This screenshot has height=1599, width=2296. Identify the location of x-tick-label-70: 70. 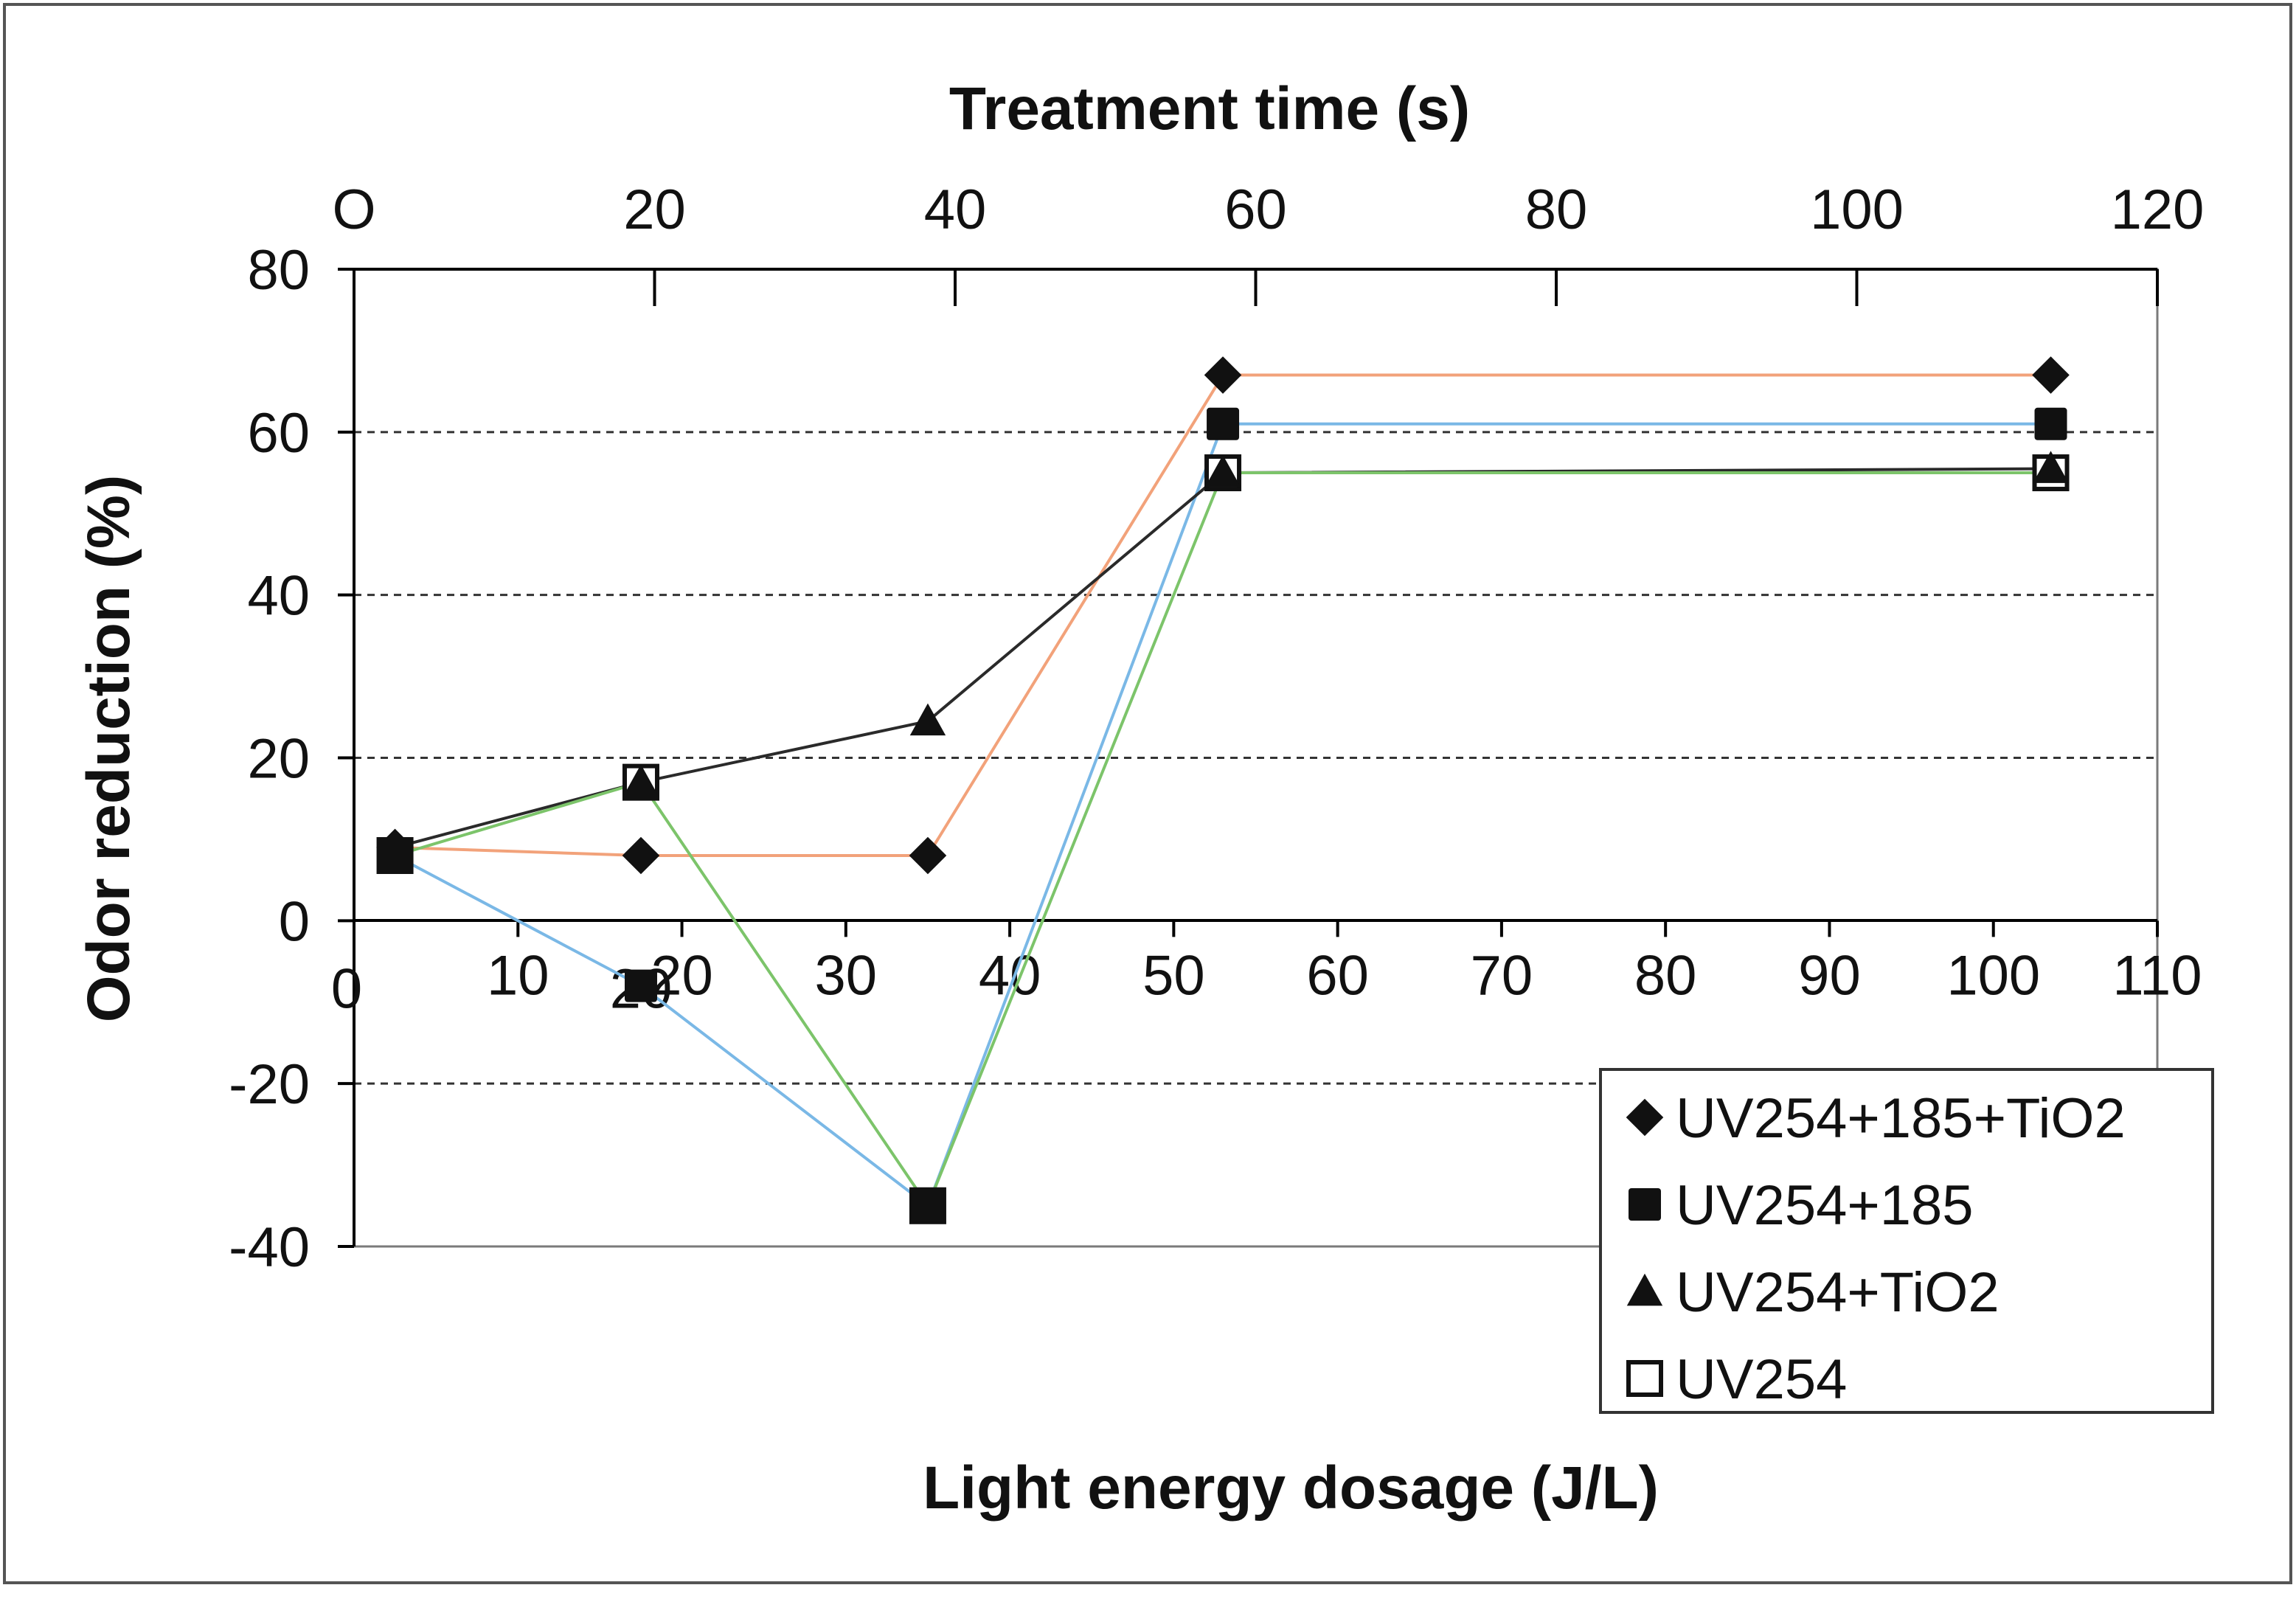
(1502, 975).